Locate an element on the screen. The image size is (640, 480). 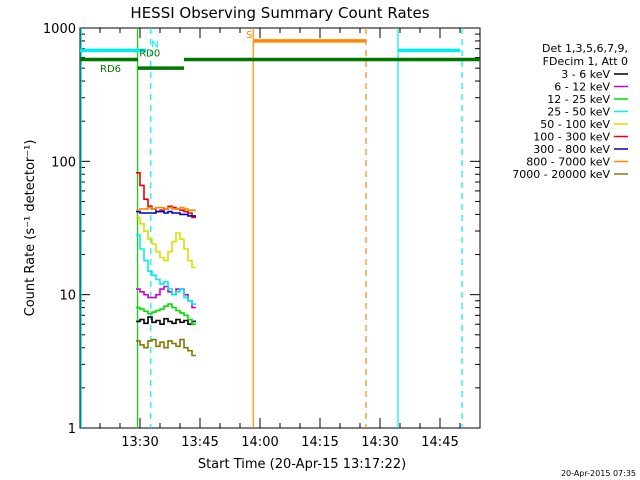
footer-timestamp: 20-Apr-2015 07:35 is located at coordinates (598, 473).